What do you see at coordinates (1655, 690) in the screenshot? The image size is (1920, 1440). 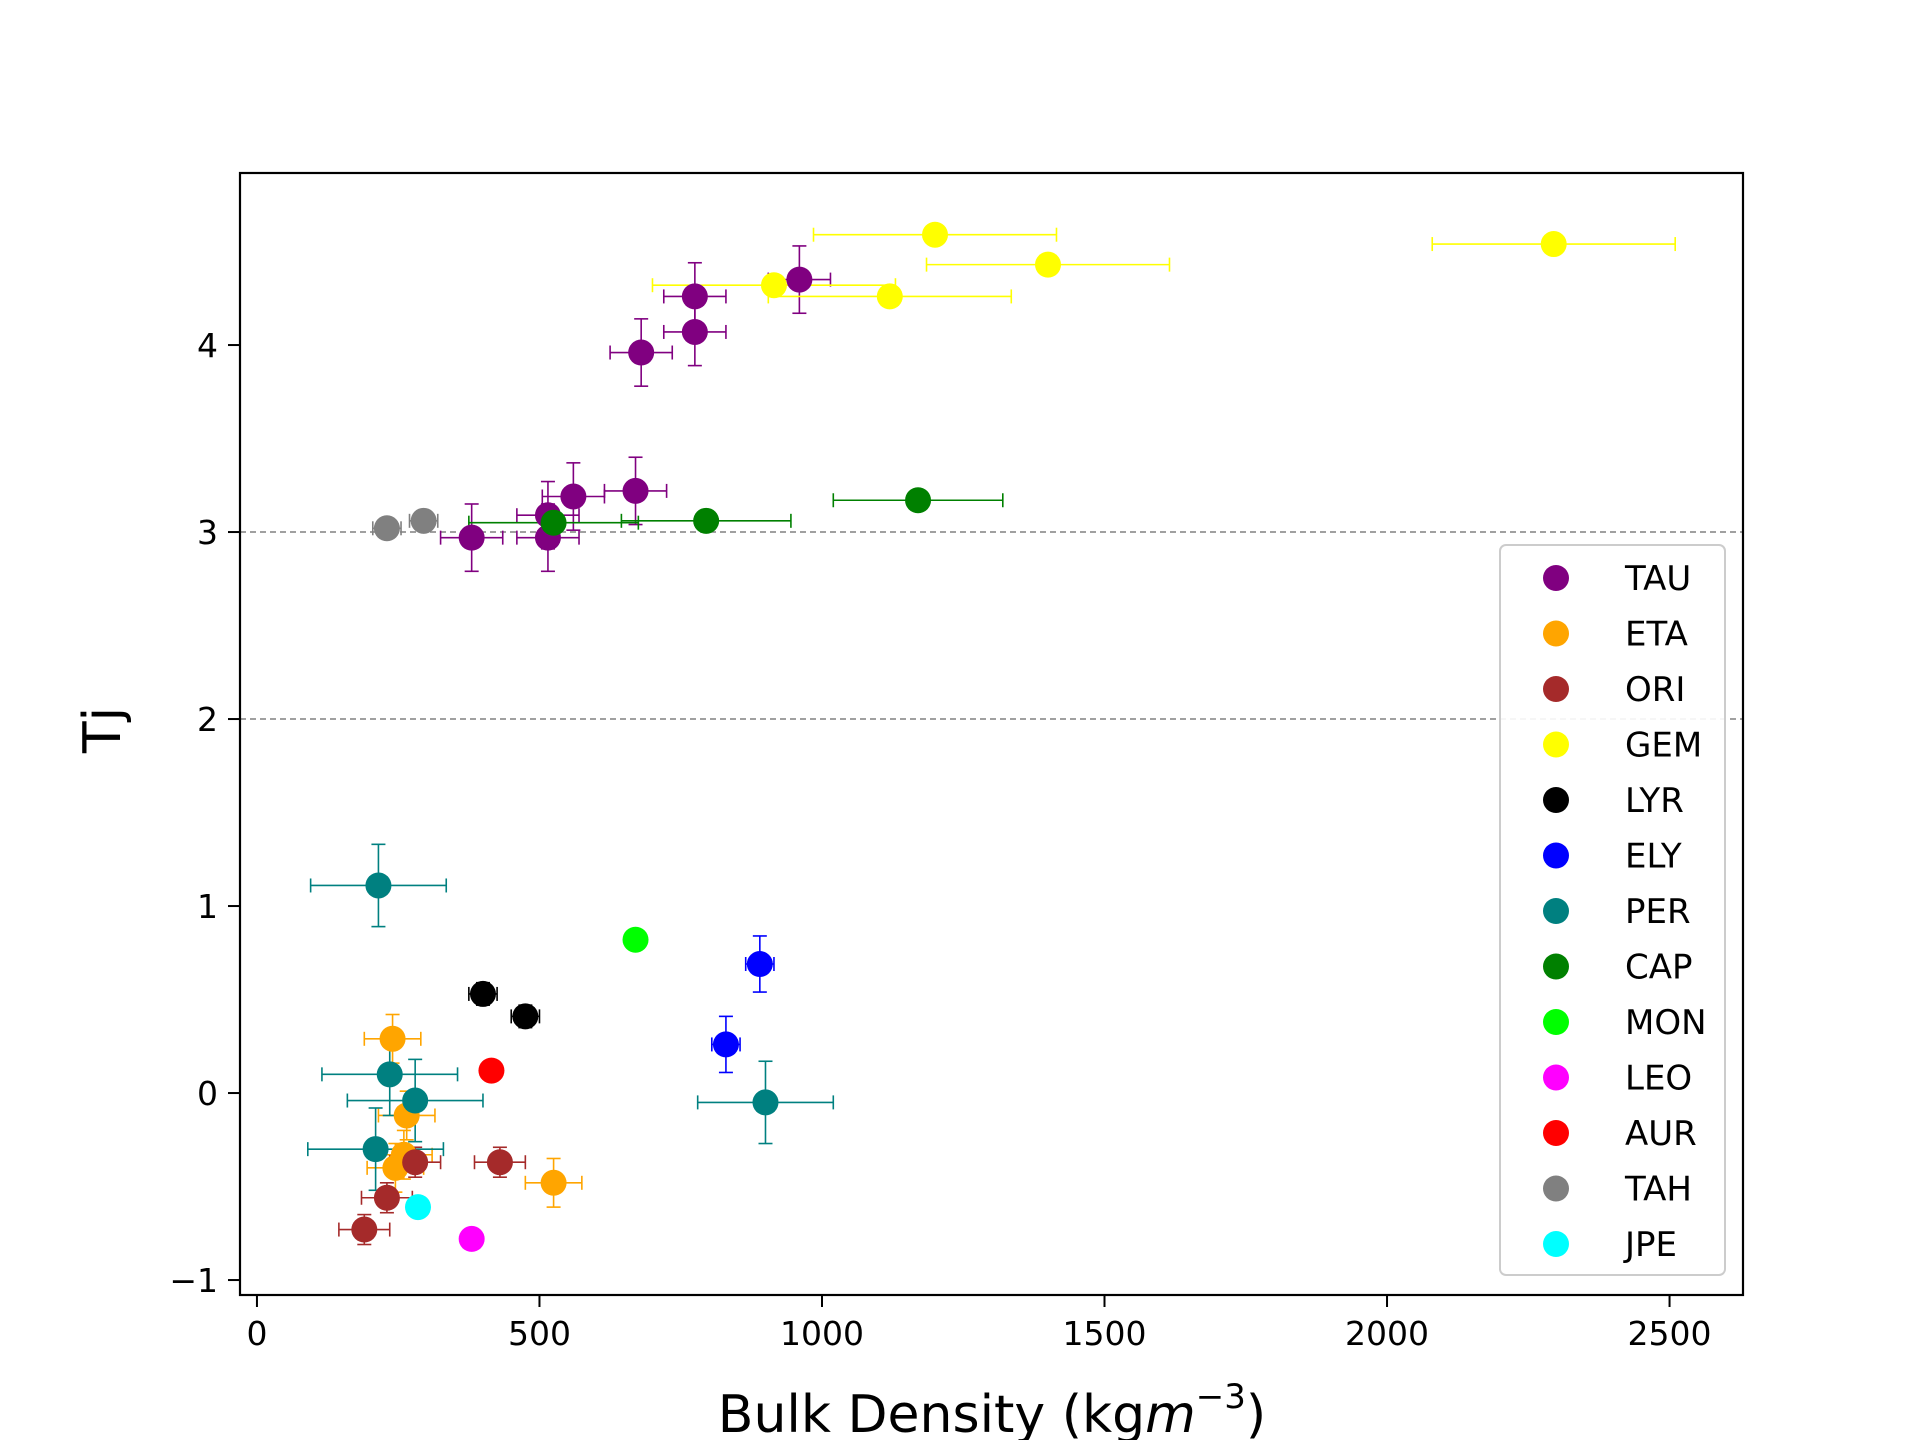 I see `legend-label-ori: ORI` at bounding box center [1655, 690].